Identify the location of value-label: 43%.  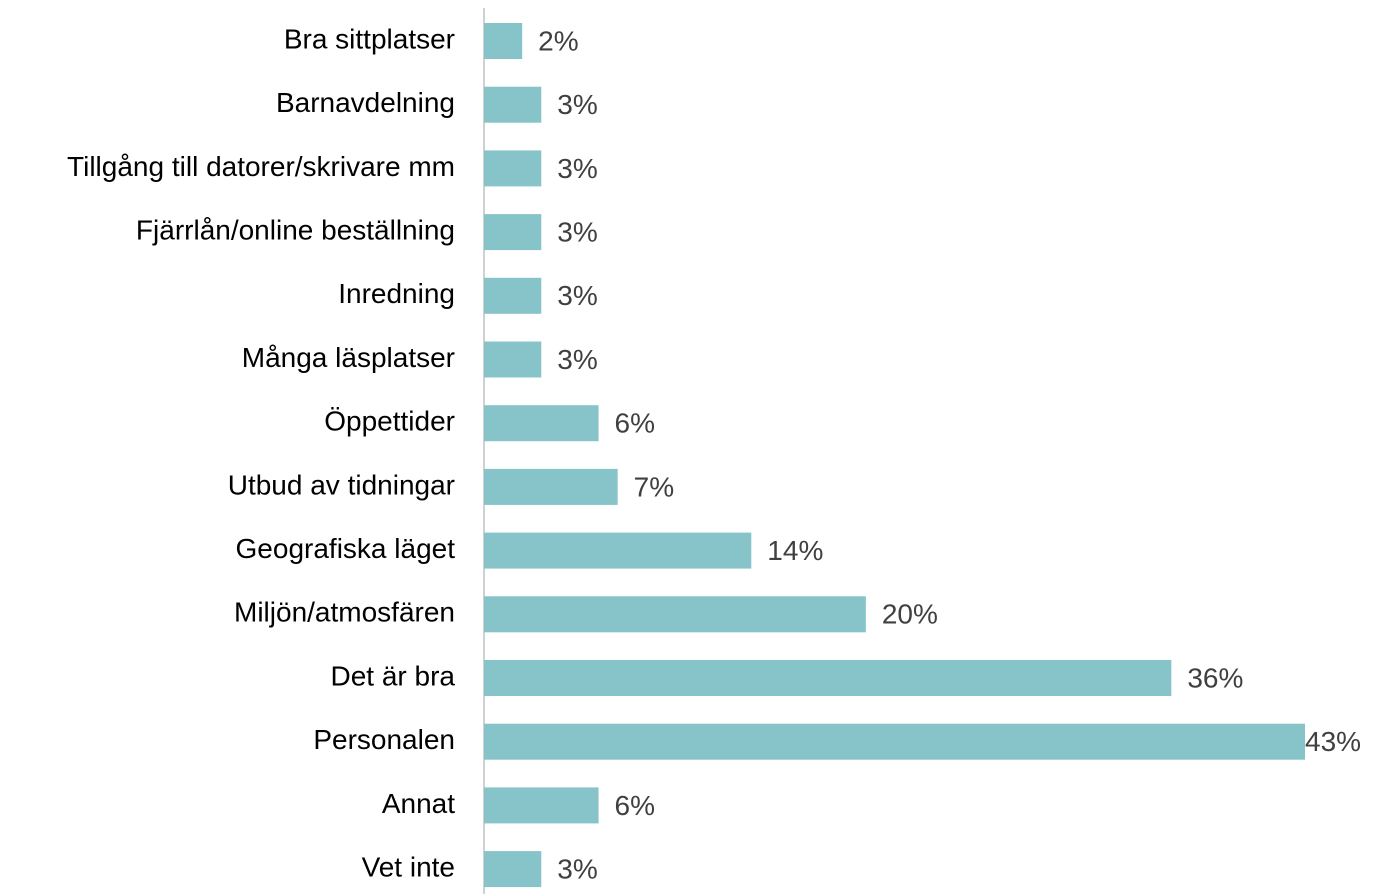
(1333, 741).